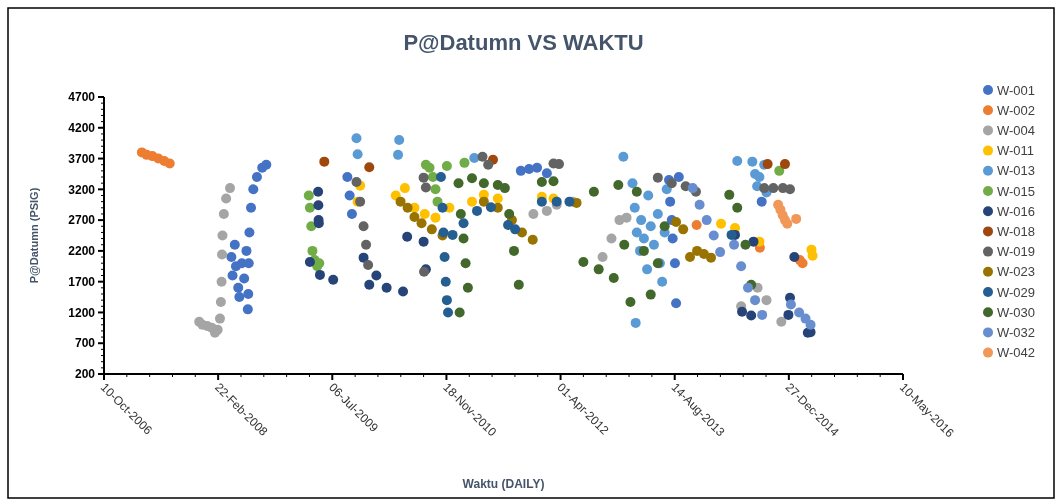 This screenshot has width=1062, height=503. What do you see at coordinates (503, 484) in the screenshot?
I see `x-axis-title: Waktu (DAILY)` at bounding box center [503, 484].